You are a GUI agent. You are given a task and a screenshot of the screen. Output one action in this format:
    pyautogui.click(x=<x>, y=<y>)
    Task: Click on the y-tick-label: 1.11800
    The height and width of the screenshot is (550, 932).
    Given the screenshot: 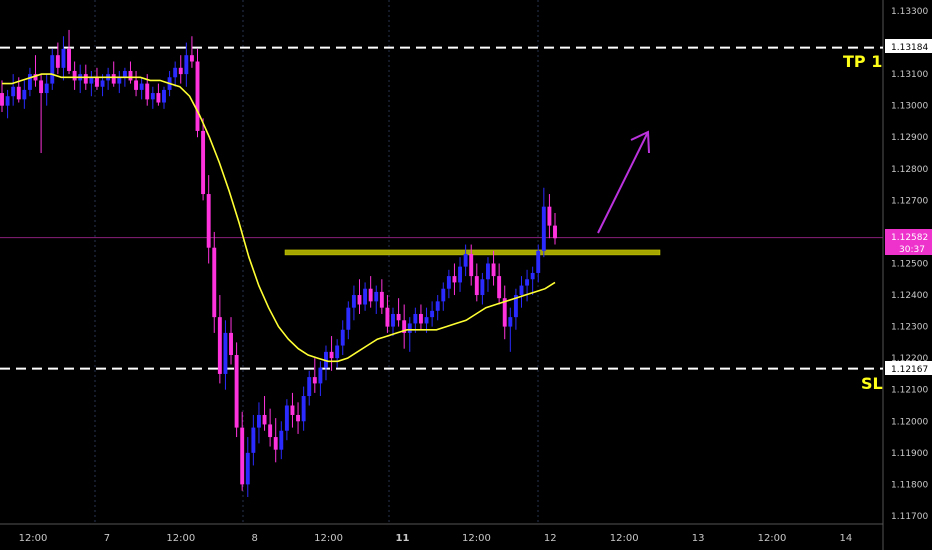 What is the action you would take?
    pyautogui.click(x=909, y=485)
    